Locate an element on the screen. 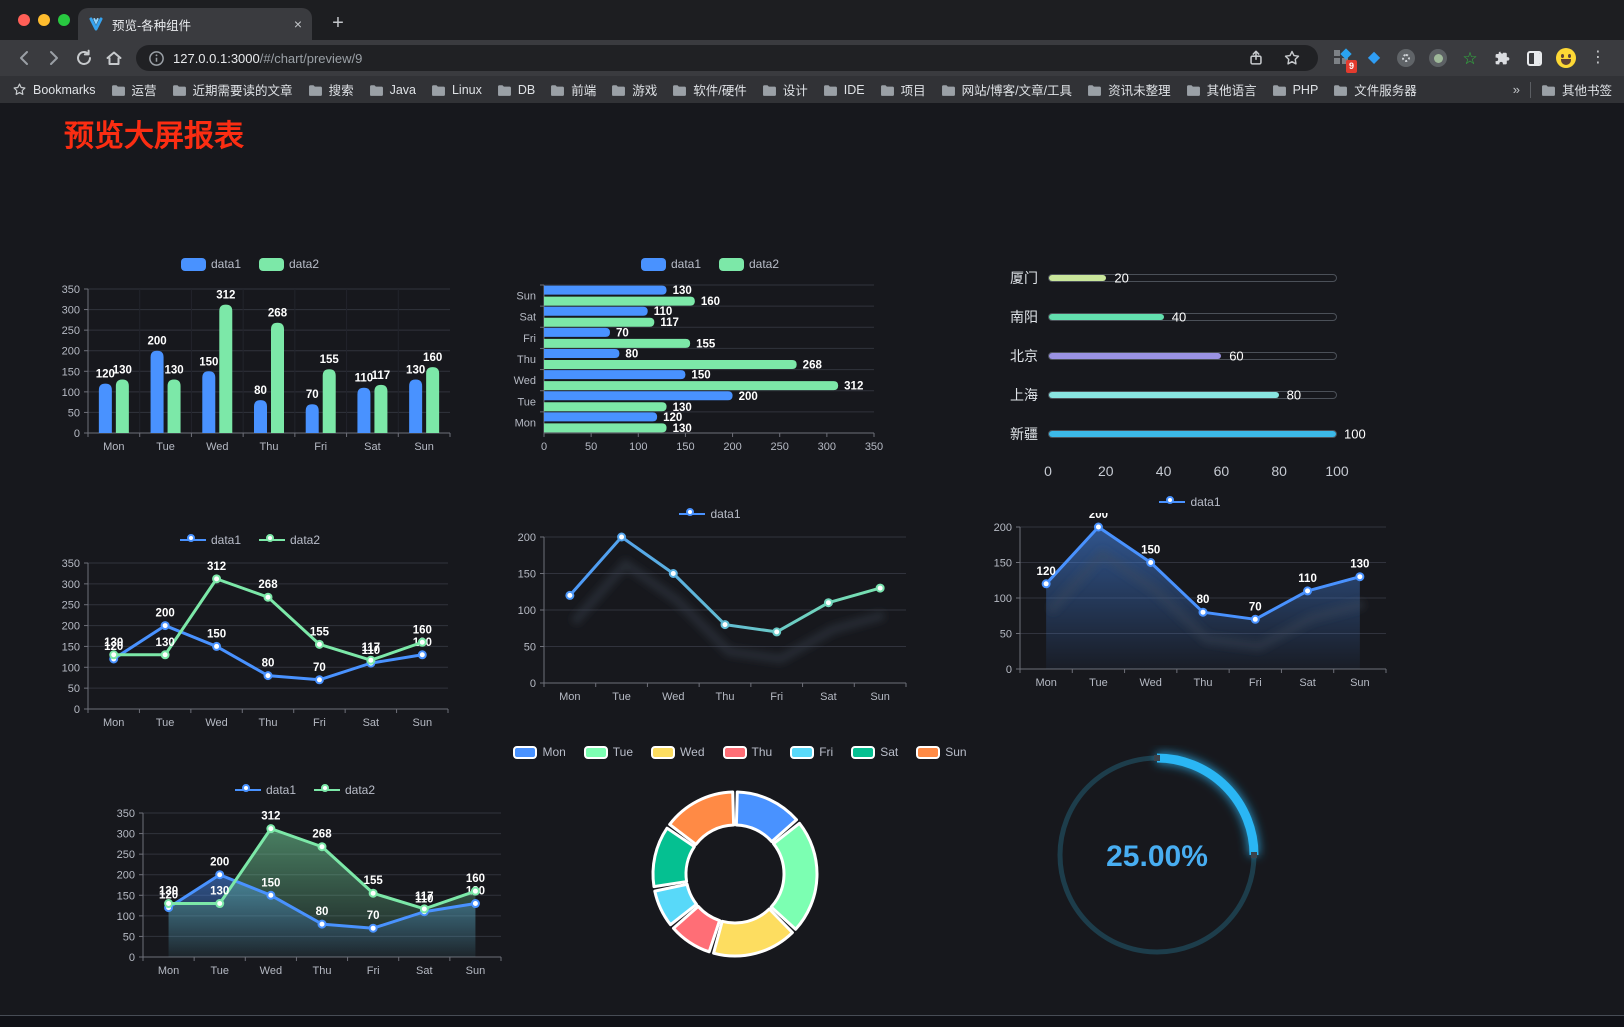  svg-text: 250 is located at coordinates (780, 447).